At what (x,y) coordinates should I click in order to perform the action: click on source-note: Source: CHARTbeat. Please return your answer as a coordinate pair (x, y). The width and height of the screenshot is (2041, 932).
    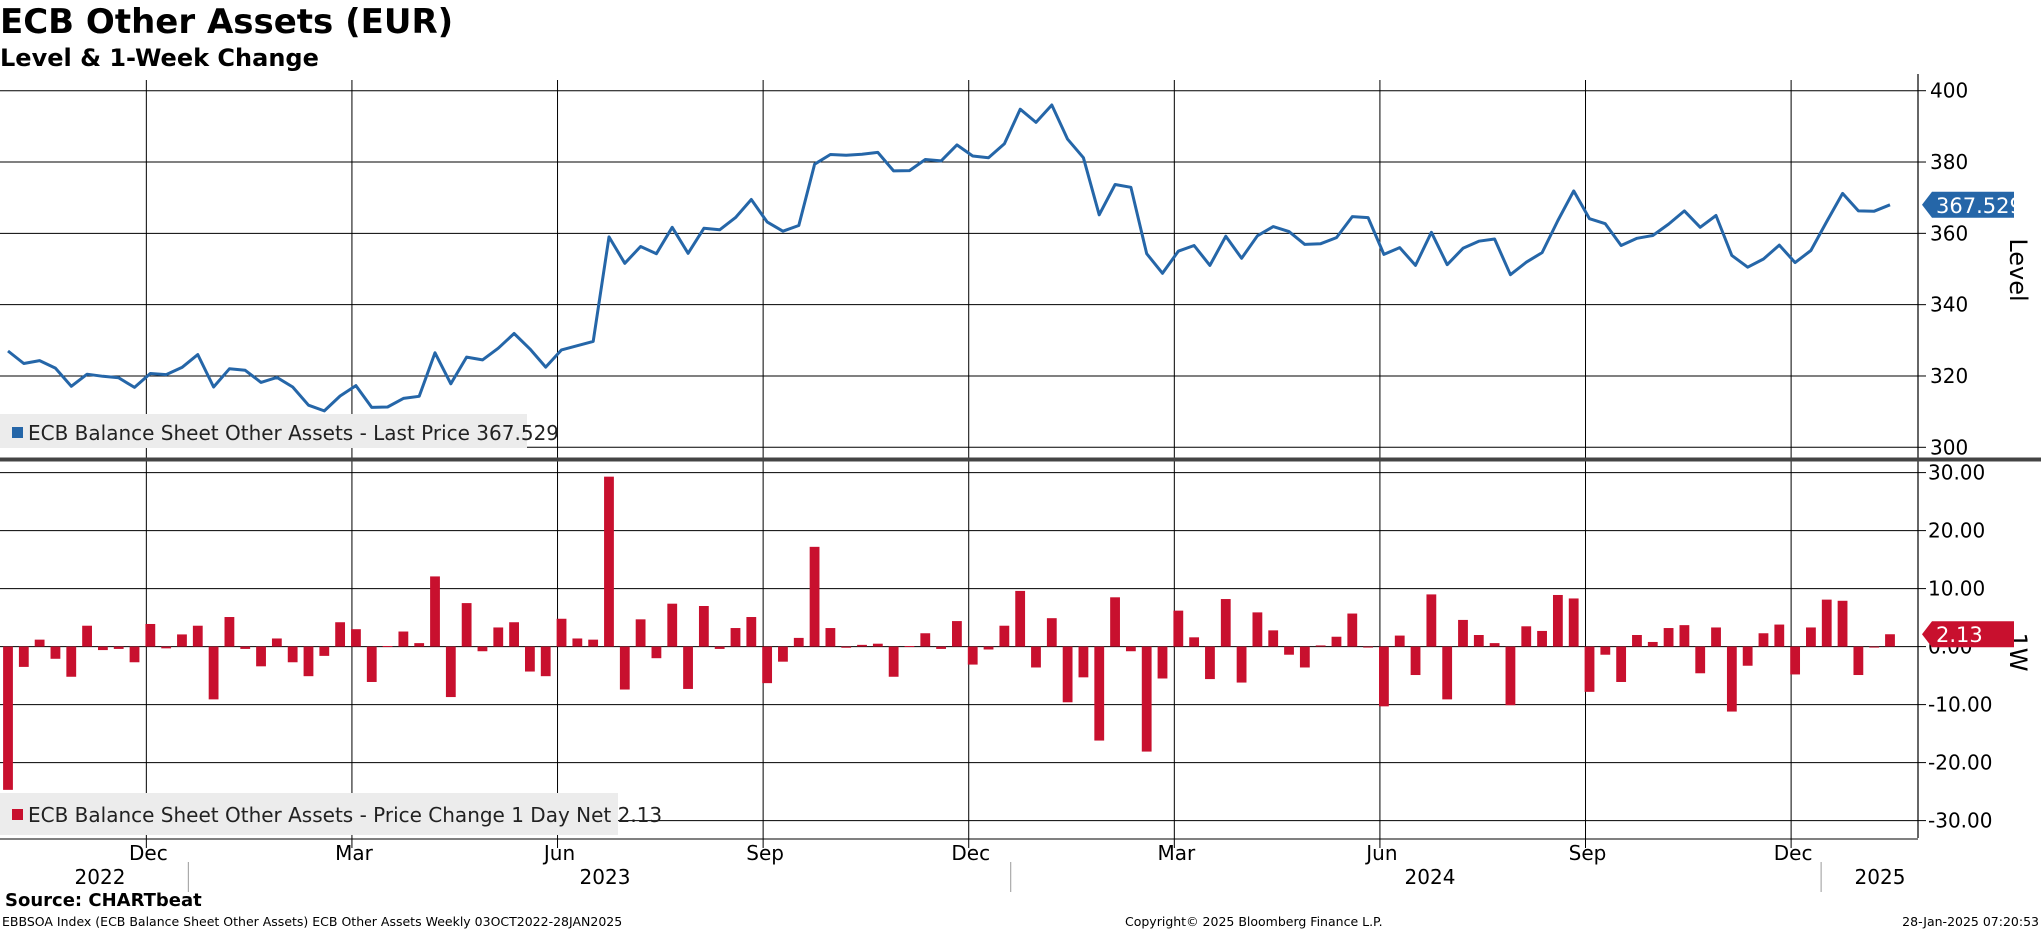
    Looking at the image, I should click on (103, 900).